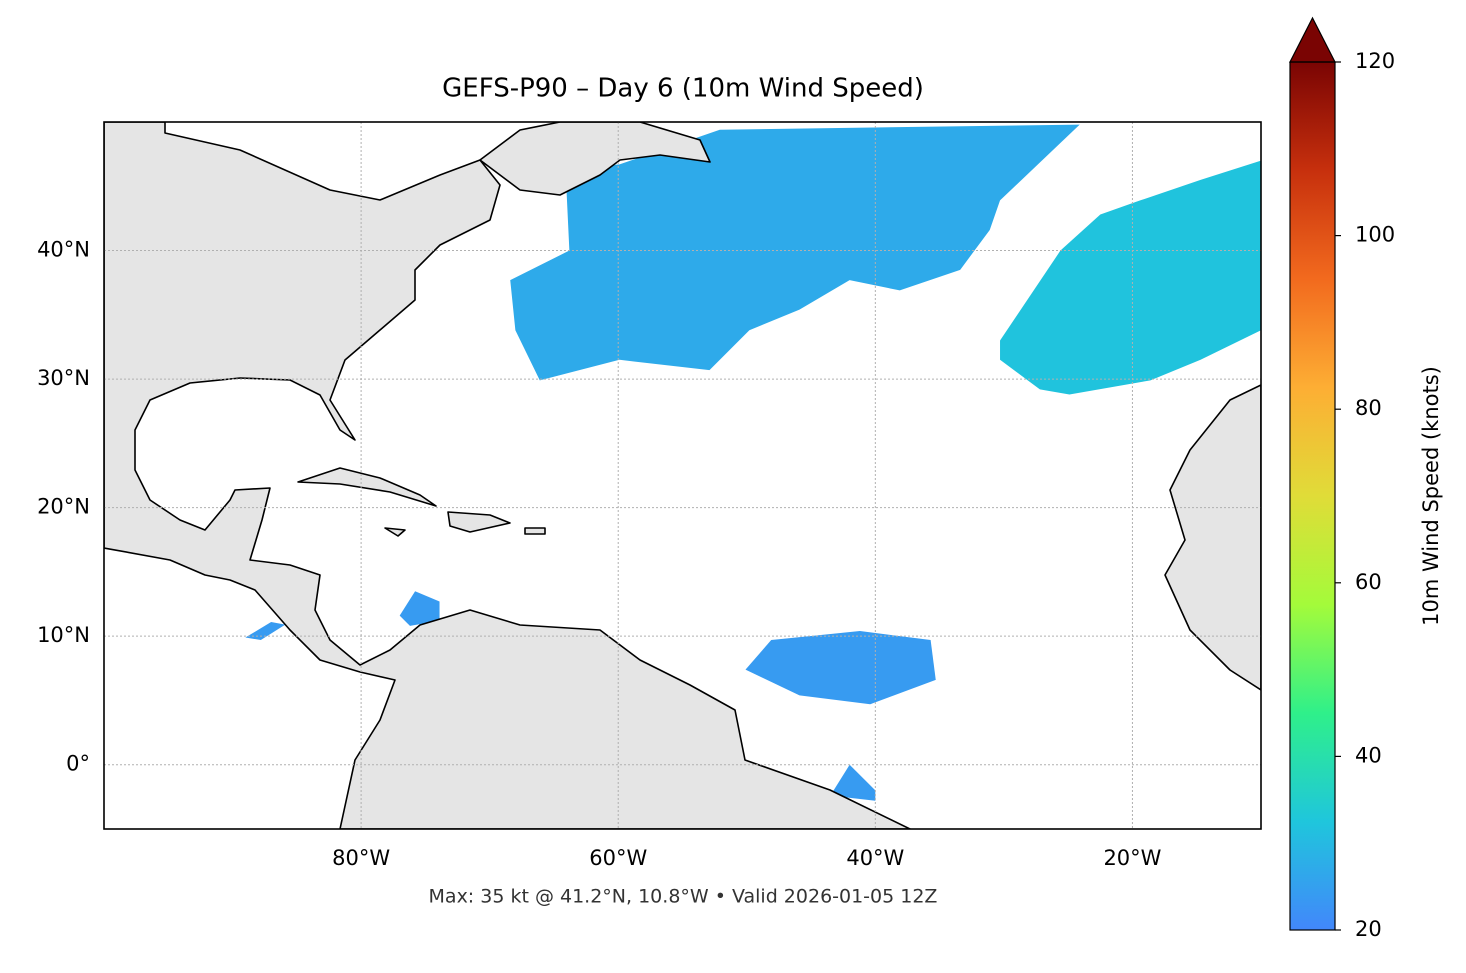 The image size is (1466, 973). What do you see at coordinates (875, 858) in the screenshot?
I see `x-tick-label: 40°W` at bounding box center [875, 858].